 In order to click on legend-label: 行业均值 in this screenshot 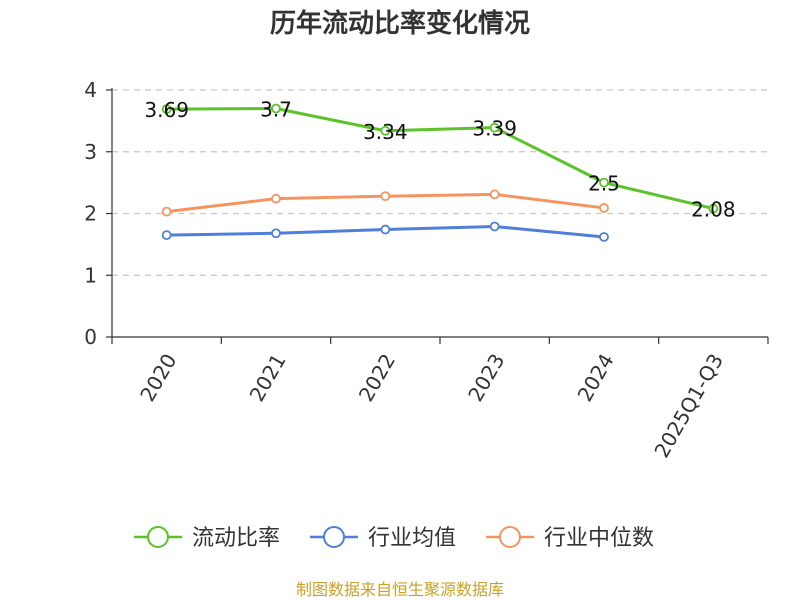, I will do `click(412, 538)`.